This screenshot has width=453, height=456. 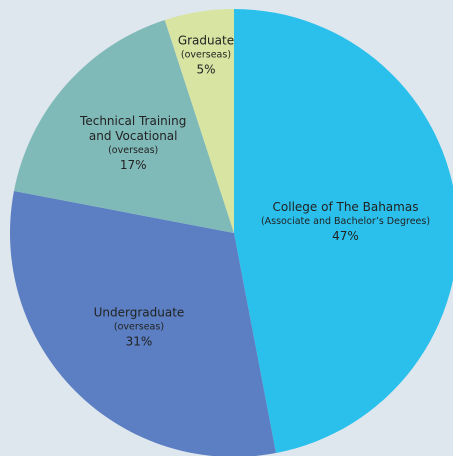 What do you see at coordinates (206, 41) in the screenshot?
I see `slice-label: Graduate` at bounding box center [206, 41].